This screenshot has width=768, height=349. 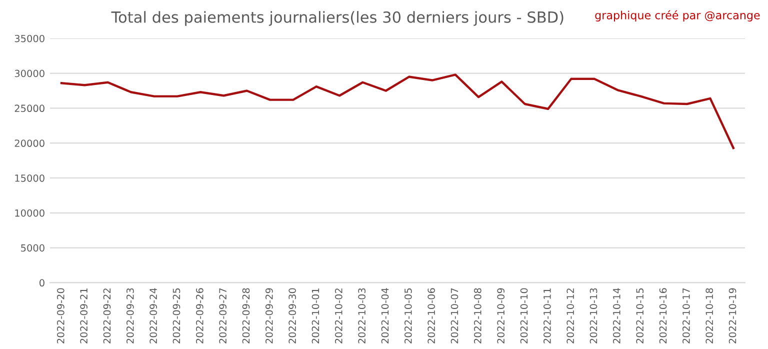 What do you see at coordinates (547, 316) in the screenshot?
I see `x-tick-label: 2022-10-11` at bounding box center [547, 316].